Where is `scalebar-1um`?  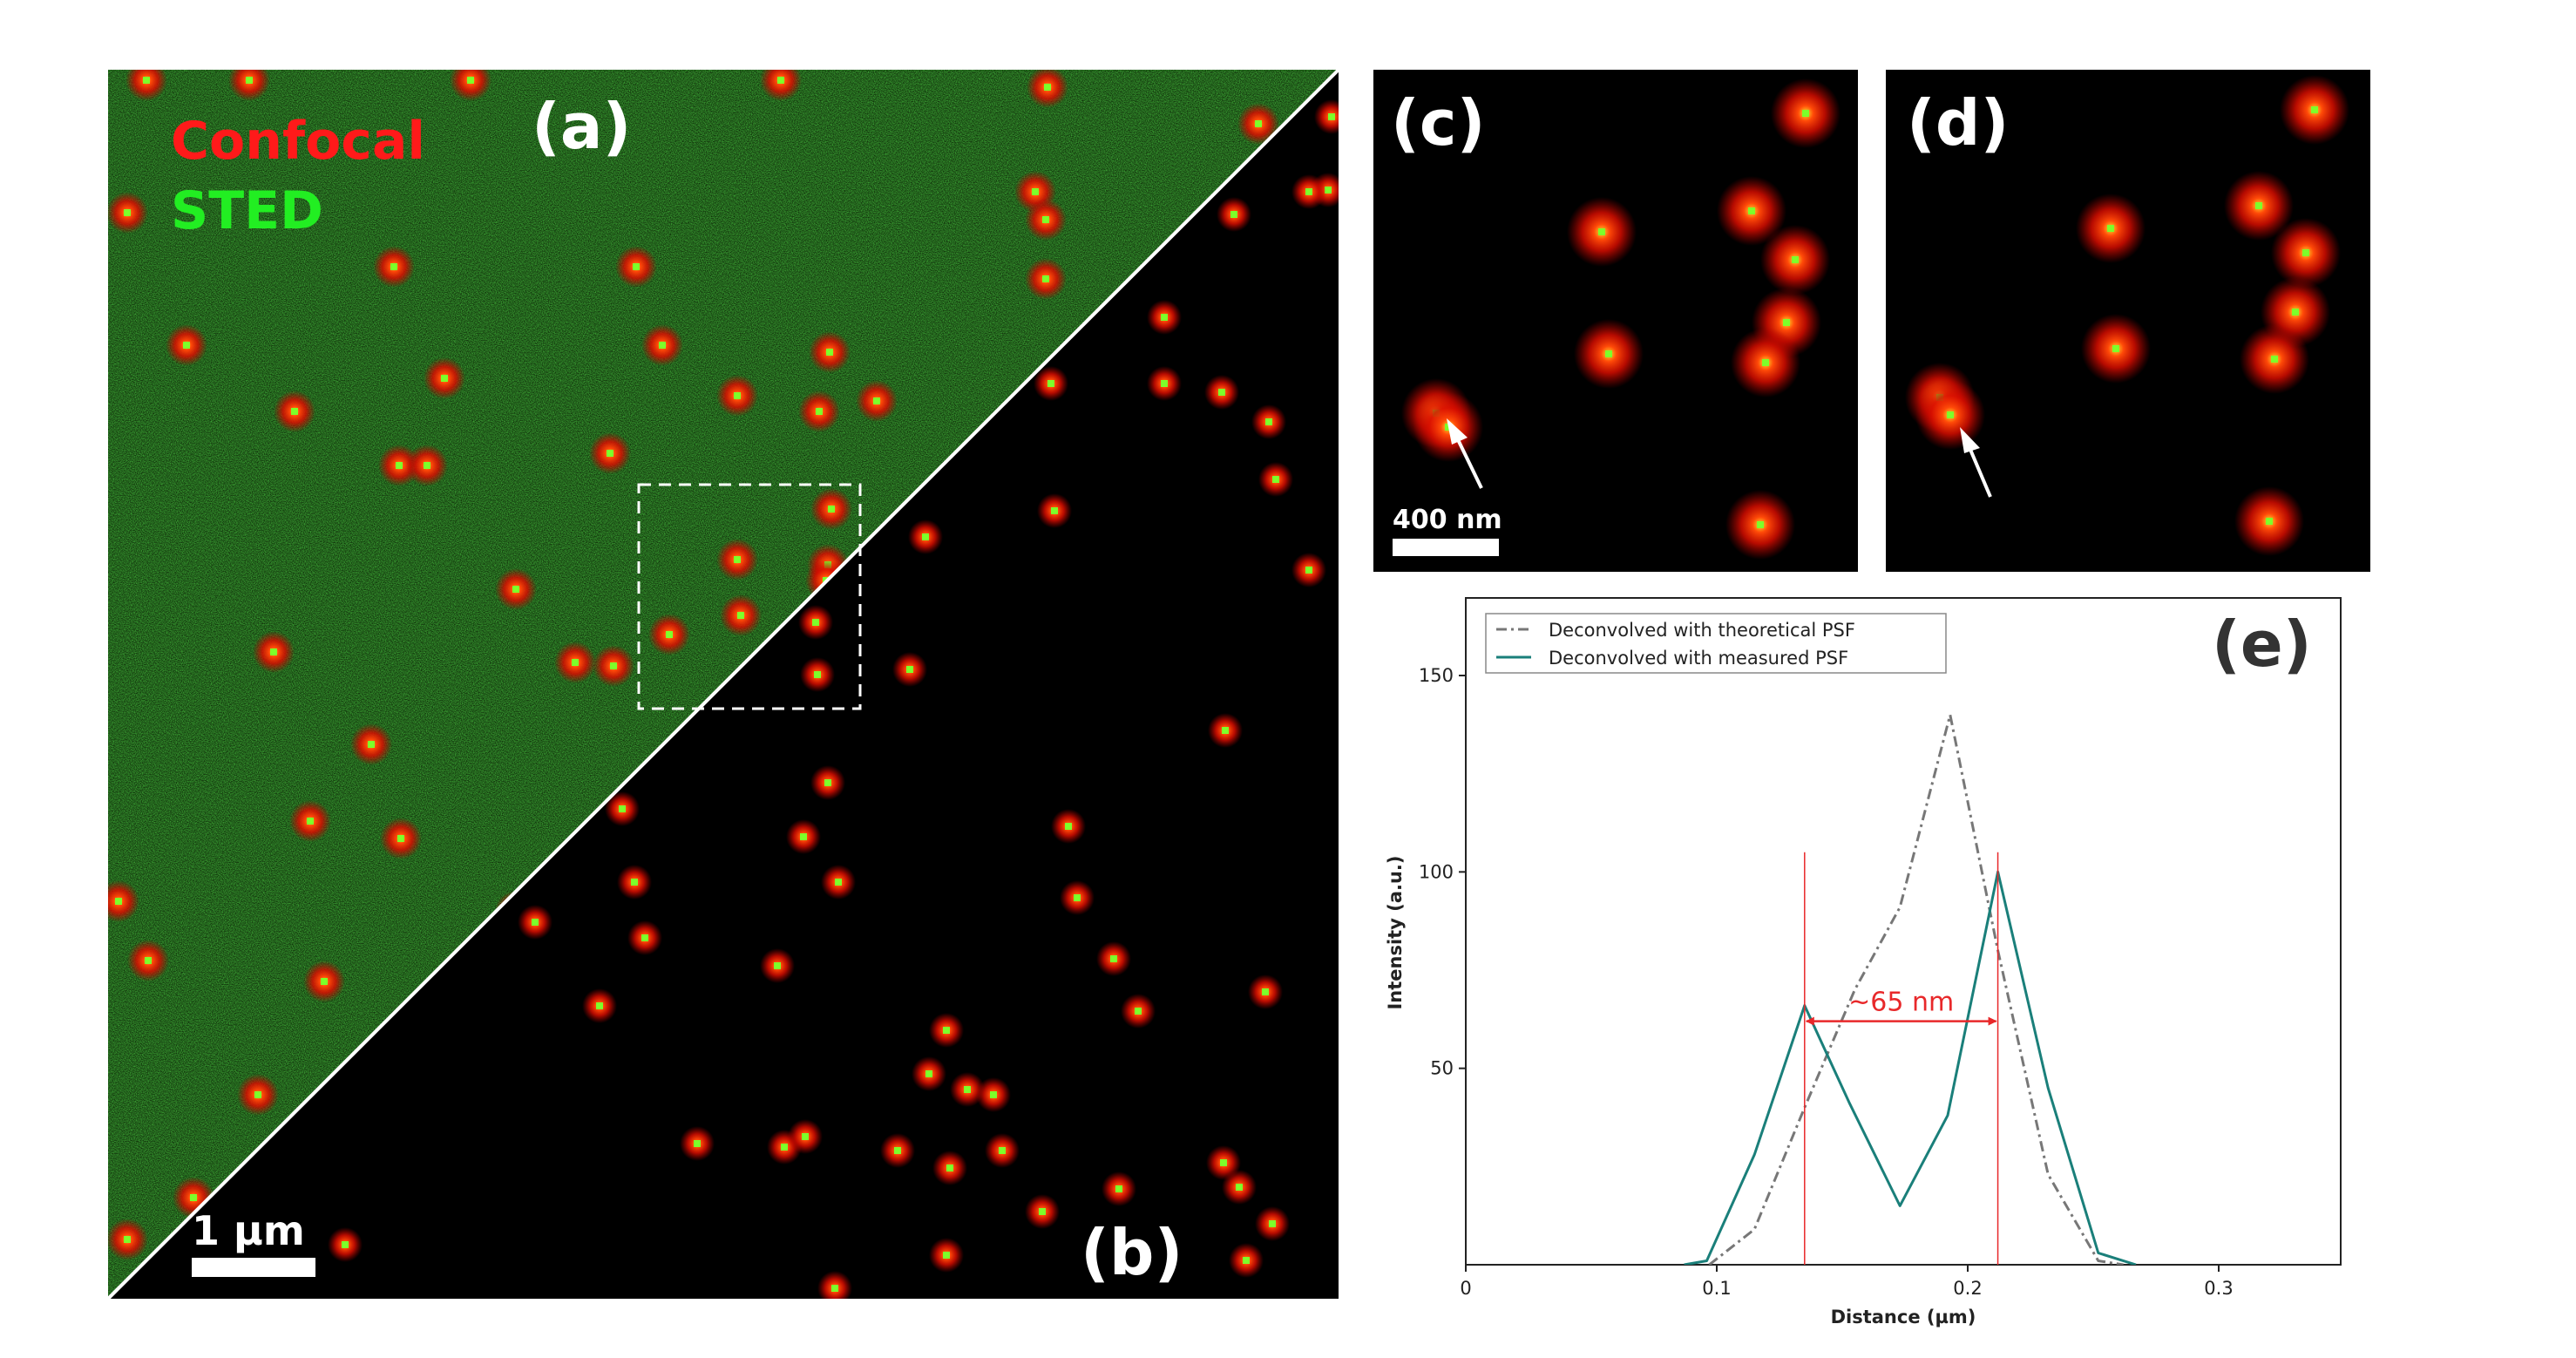 scalebar-1um is located at coordinates (254, 1267).